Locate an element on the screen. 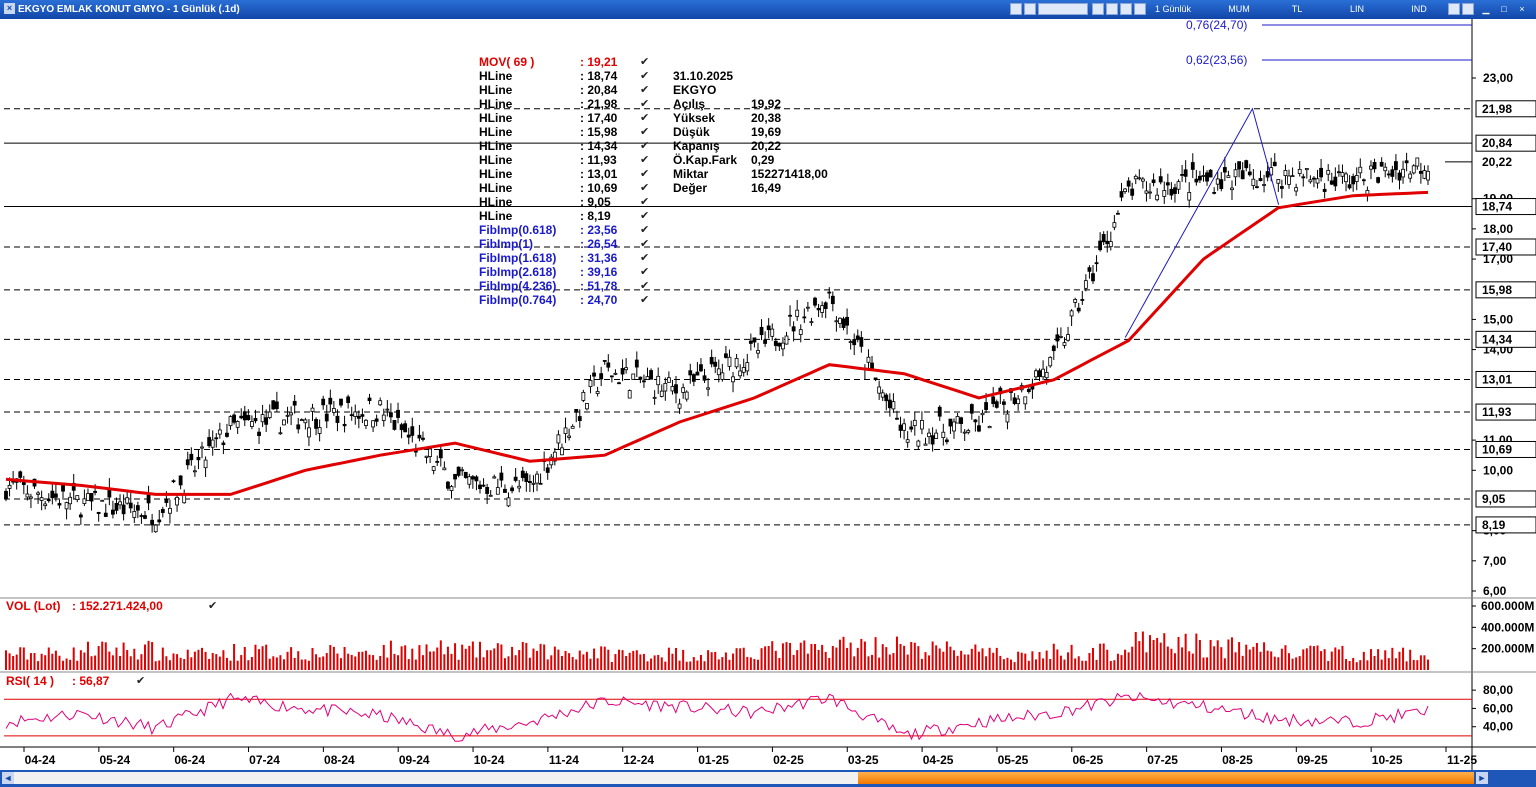 This screenshot has width=1536, height=787. maximize-button: □ is located at coordinates (1504, 9).